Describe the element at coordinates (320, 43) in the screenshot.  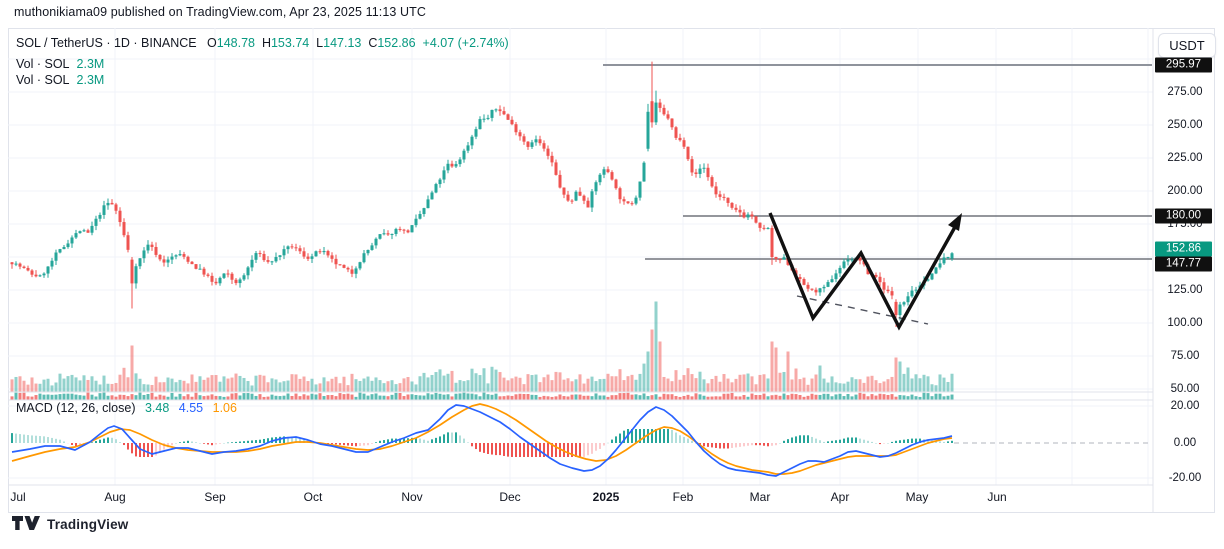
I see `ohlc-low-label: L` at that location.